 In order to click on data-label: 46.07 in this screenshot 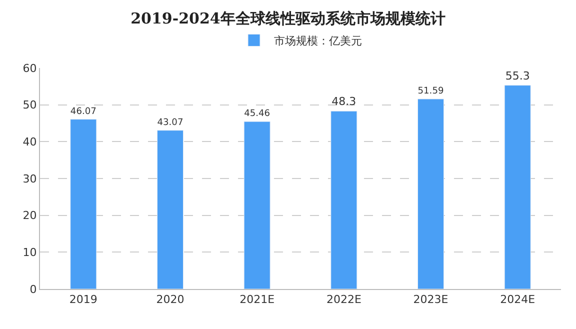, I will do `click(83, 111)`.